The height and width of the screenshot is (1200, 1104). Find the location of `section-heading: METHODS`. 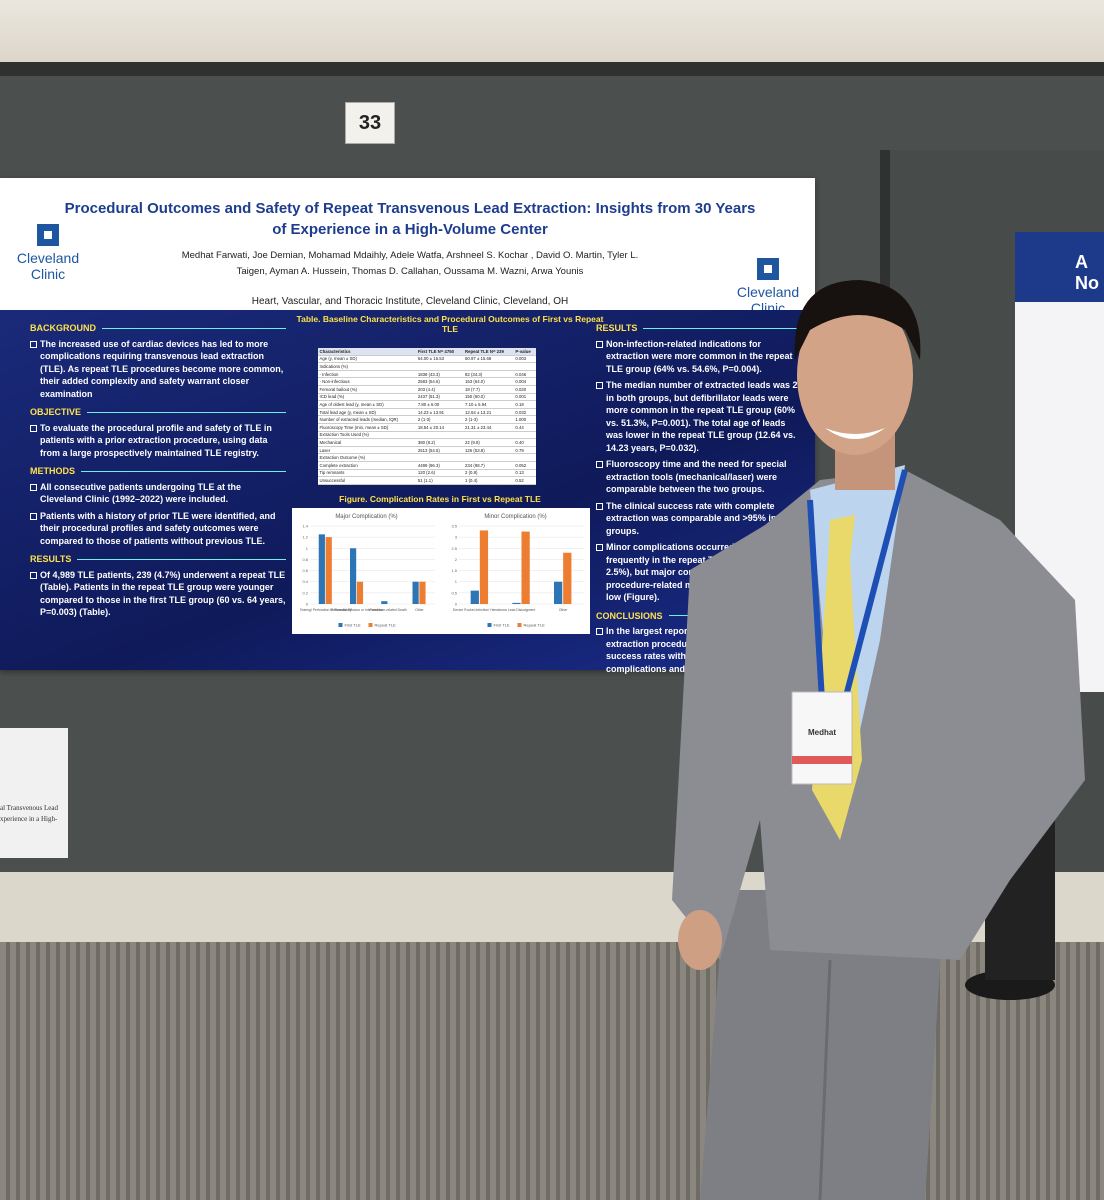

section-heading: METHODS is located at coordinates (158, 471).